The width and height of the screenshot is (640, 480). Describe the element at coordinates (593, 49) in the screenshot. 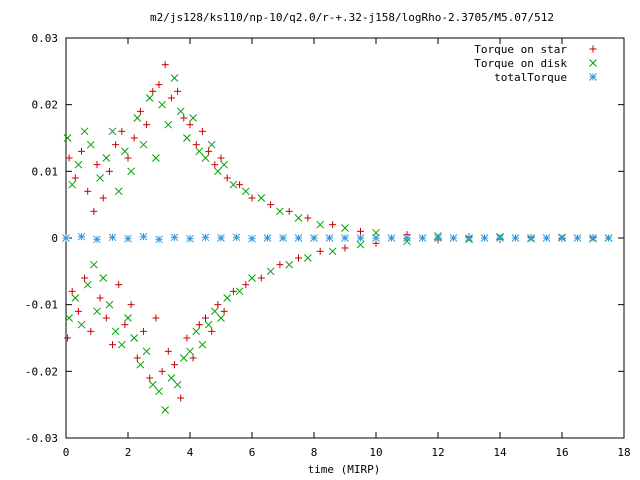

I see `legend-marker` at that location.